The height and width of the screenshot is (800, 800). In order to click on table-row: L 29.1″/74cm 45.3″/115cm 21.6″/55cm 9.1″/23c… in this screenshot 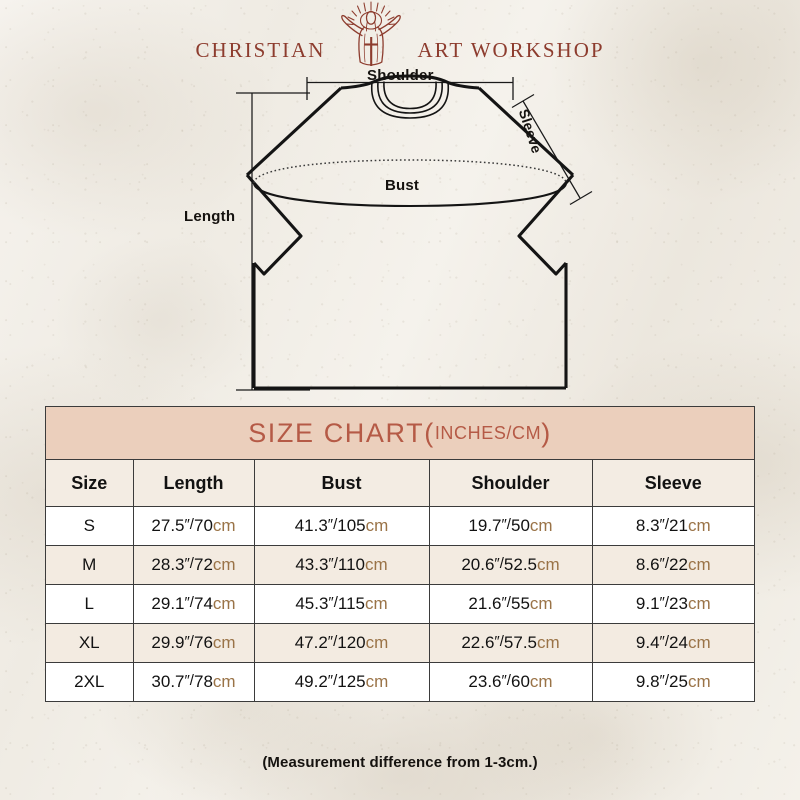, I will do `click(400, 604)`.